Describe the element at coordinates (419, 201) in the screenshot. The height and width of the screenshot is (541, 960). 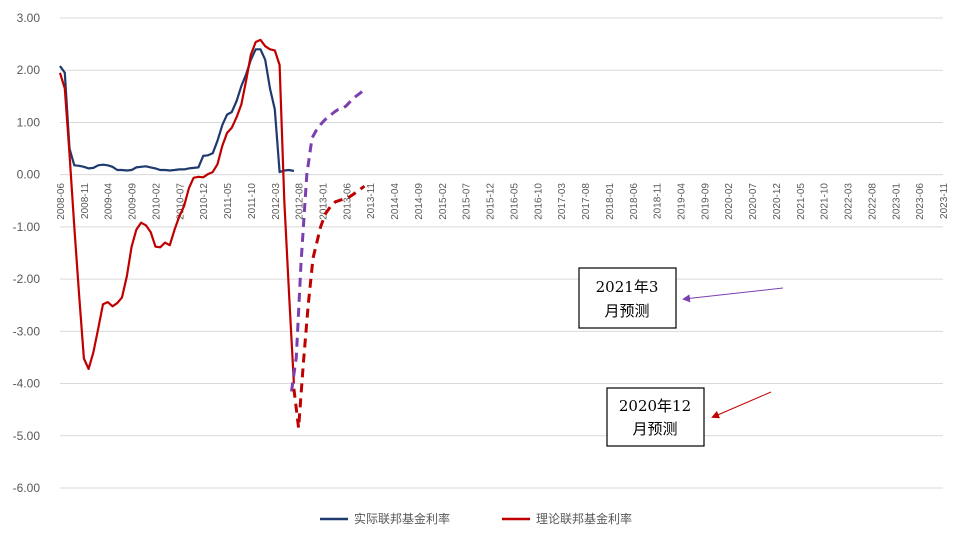
I see `x-tick-label: 2014-09` at that location.